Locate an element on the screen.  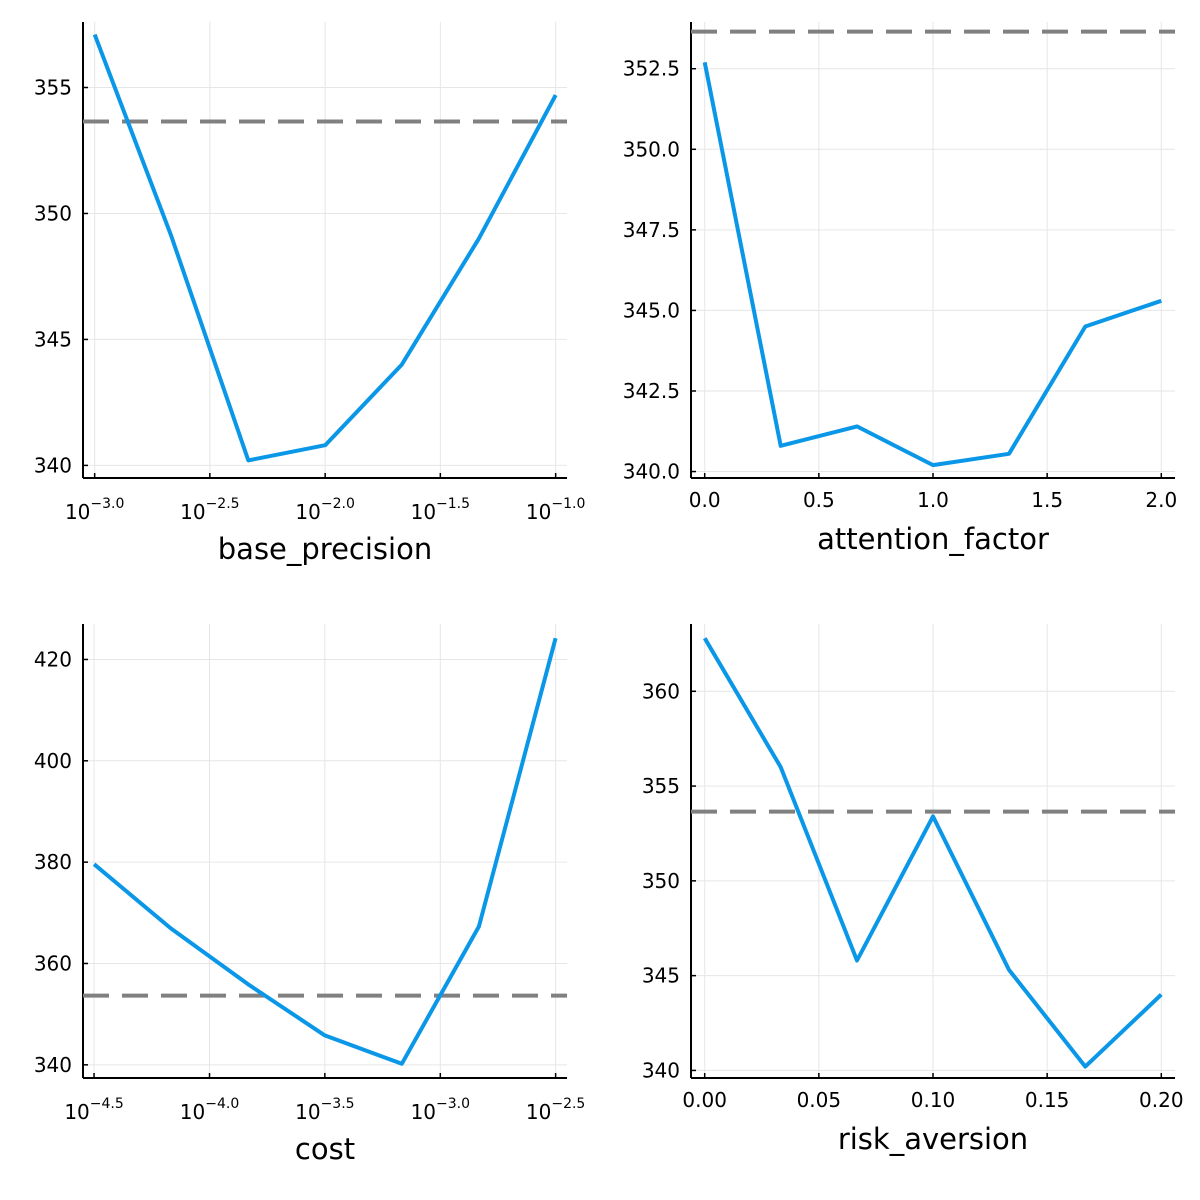
x-tick-label: 10−1.5 is located at coordinates (440, 510).